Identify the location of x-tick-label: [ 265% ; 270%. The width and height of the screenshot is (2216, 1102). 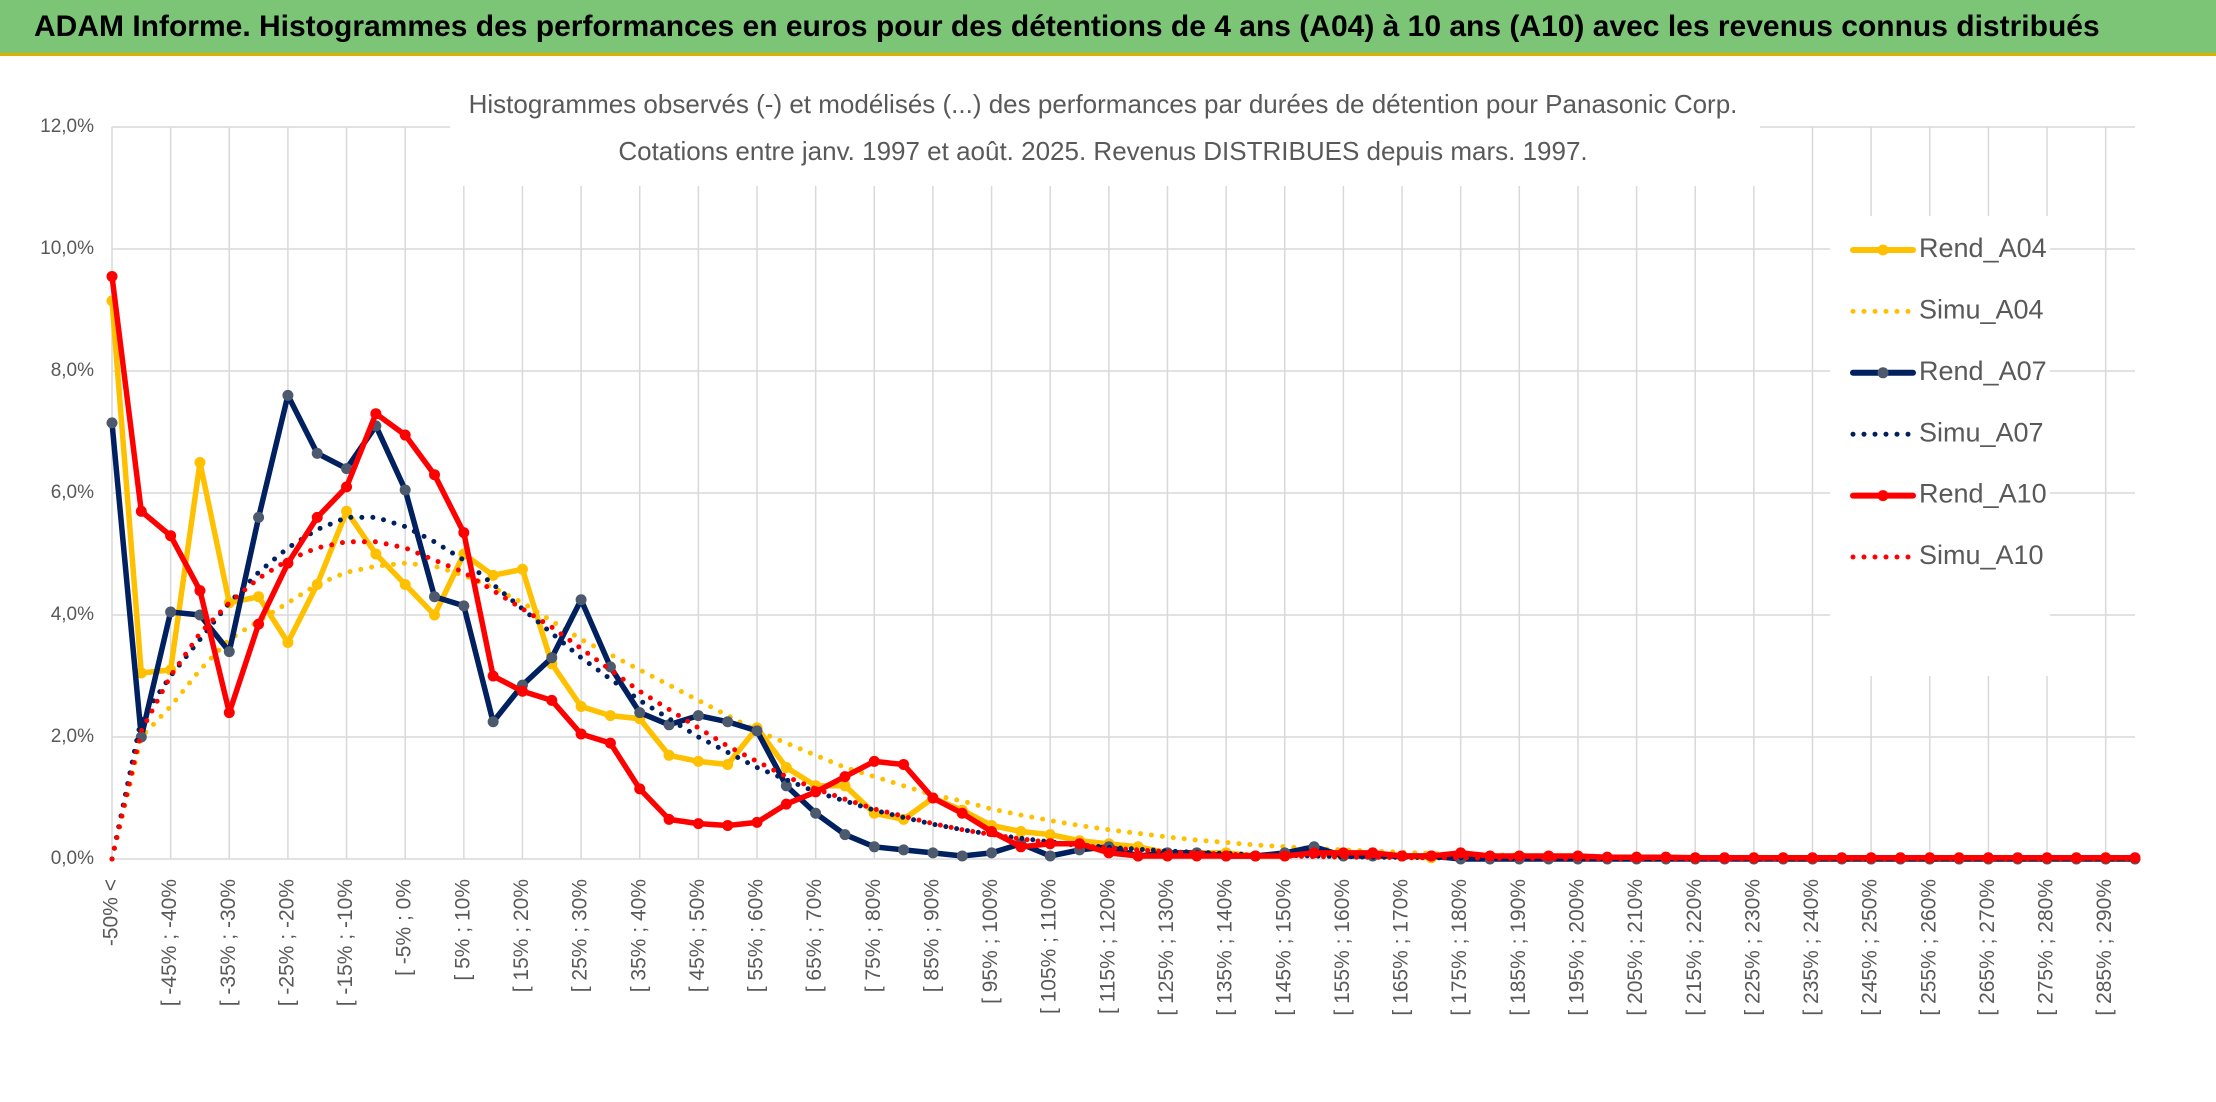
(1987, 947).